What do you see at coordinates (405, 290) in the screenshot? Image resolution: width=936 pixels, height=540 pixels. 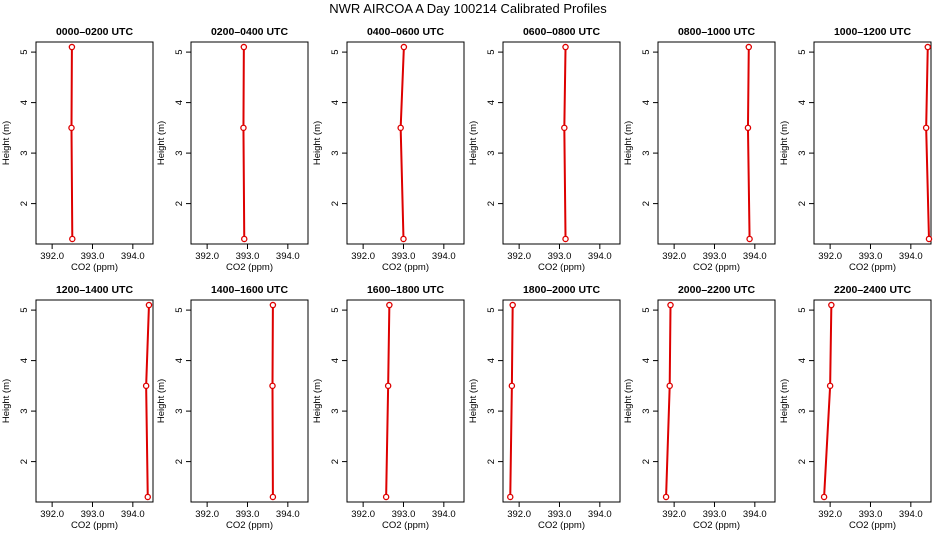 I see `panel-title: 1600–1800 UTC` at bounding box center [405, 290].